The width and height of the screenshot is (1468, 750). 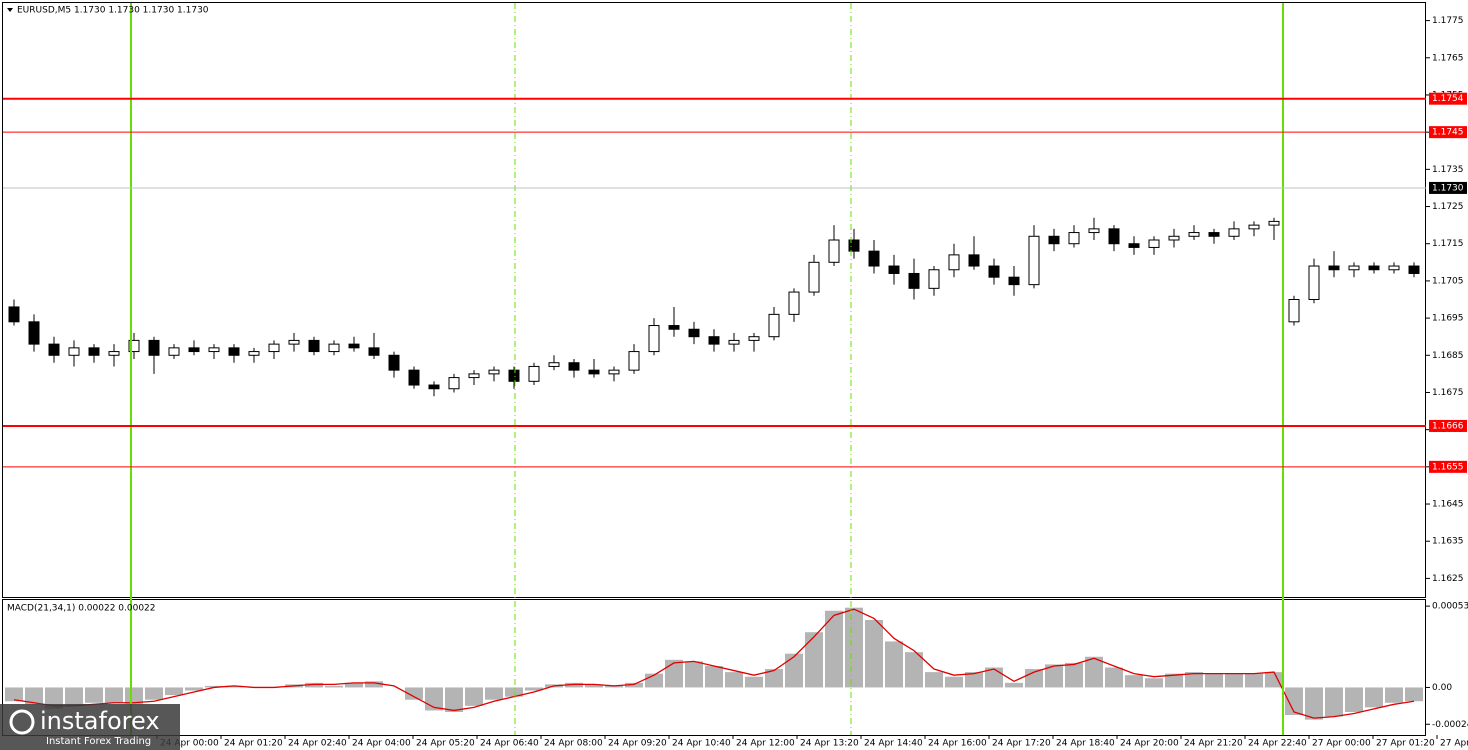 I want to click on menu-arrow, so click(x=10, y=10).